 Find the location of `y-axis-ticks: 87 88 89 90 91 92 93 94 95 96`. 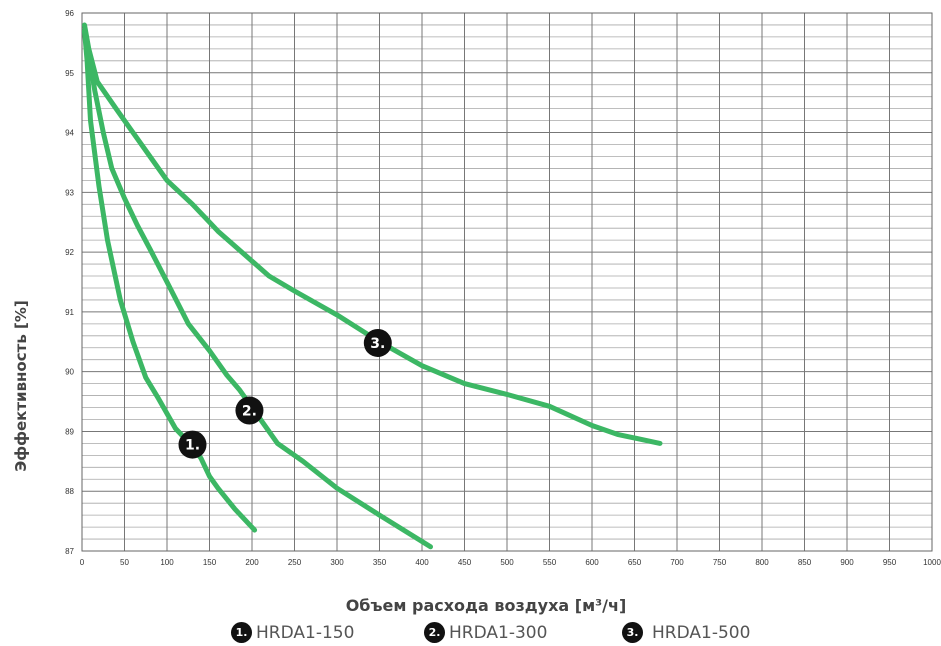

y-axis-ticks: 87 88 89 90 91 92 93 94 95 96 is located at coordinates (69, 282).